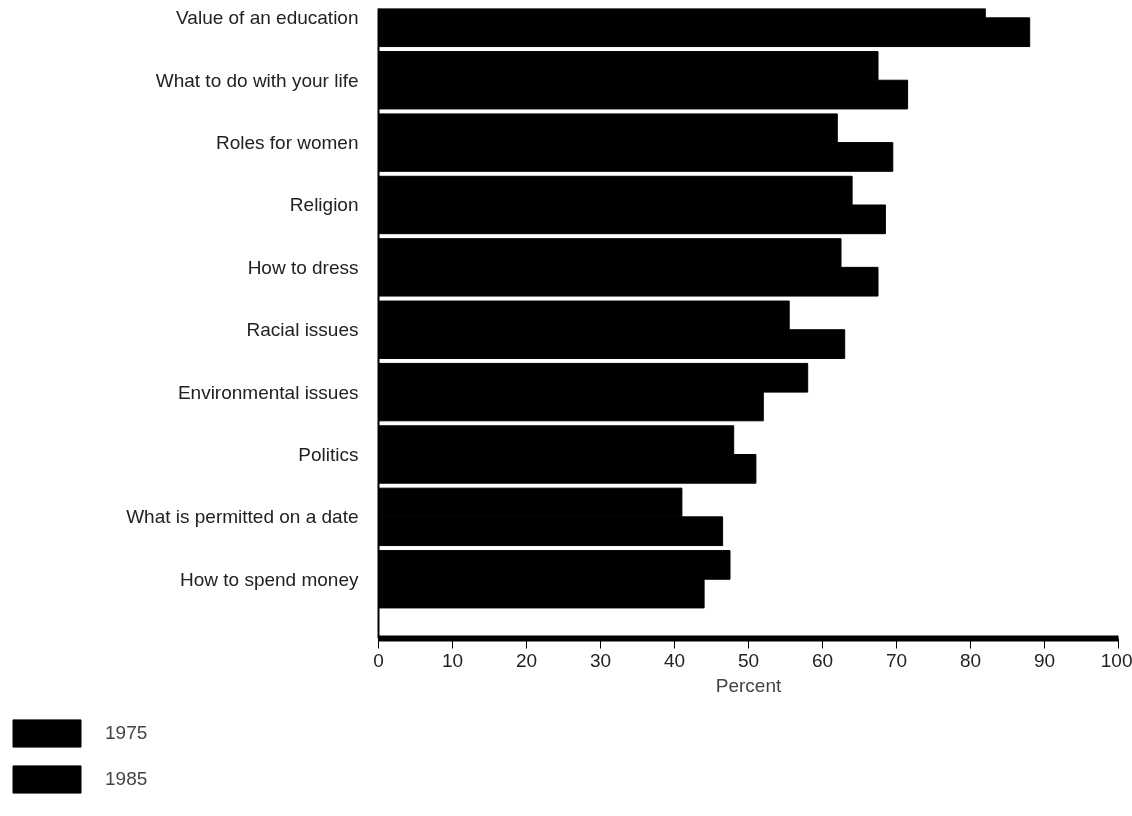 Image resolution: width=1132 pixels, height=816 pixels. What do you see at coordinates (748, 660) in the screenshot?
I see `x-tick-label: 50` at bounding box center [748, 660].